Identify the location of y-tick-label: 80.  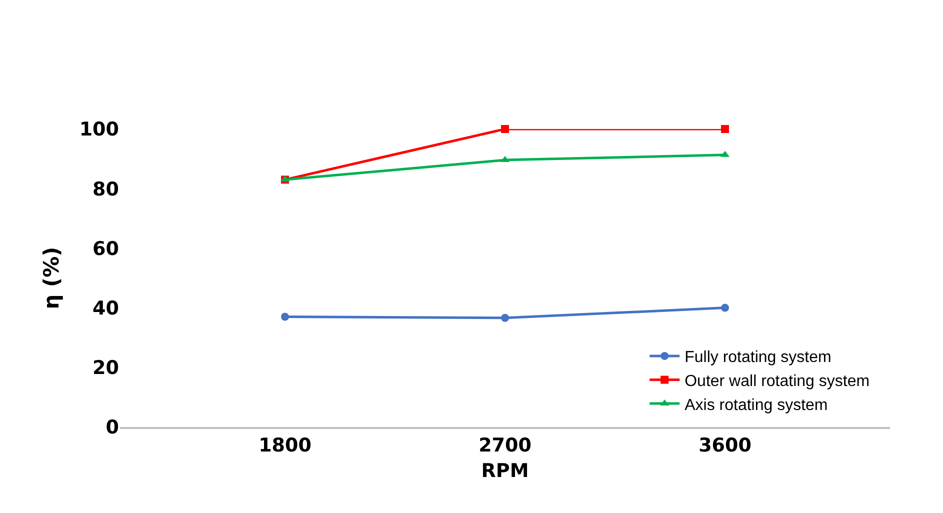
(105, 189).